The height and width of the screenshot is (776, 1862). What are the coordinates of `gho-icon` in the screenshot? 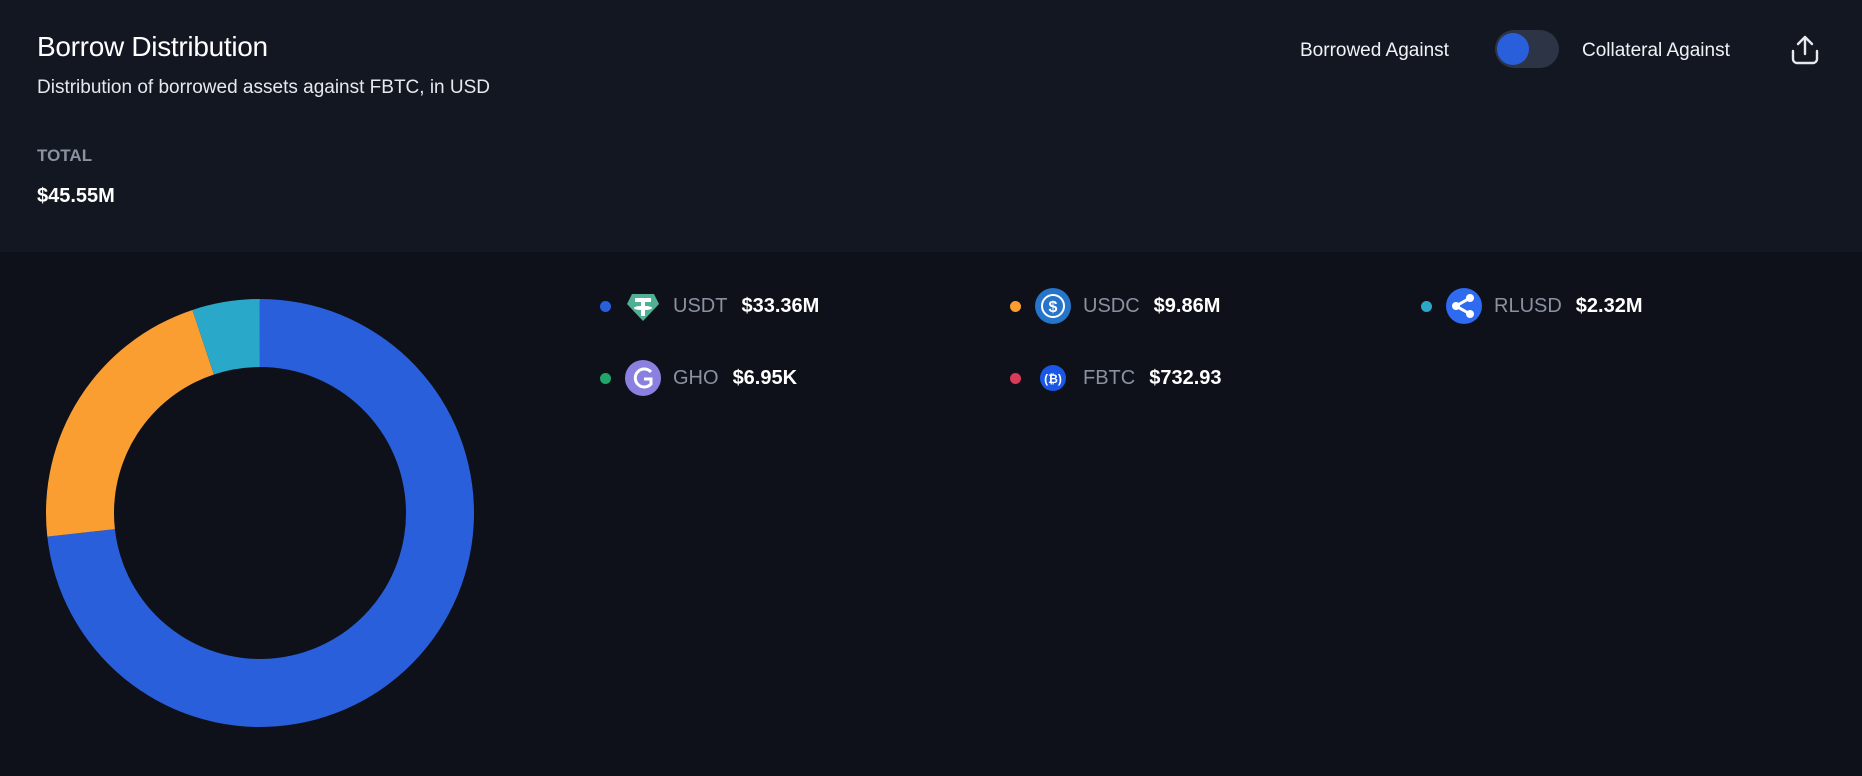 It's located at (643, 378).